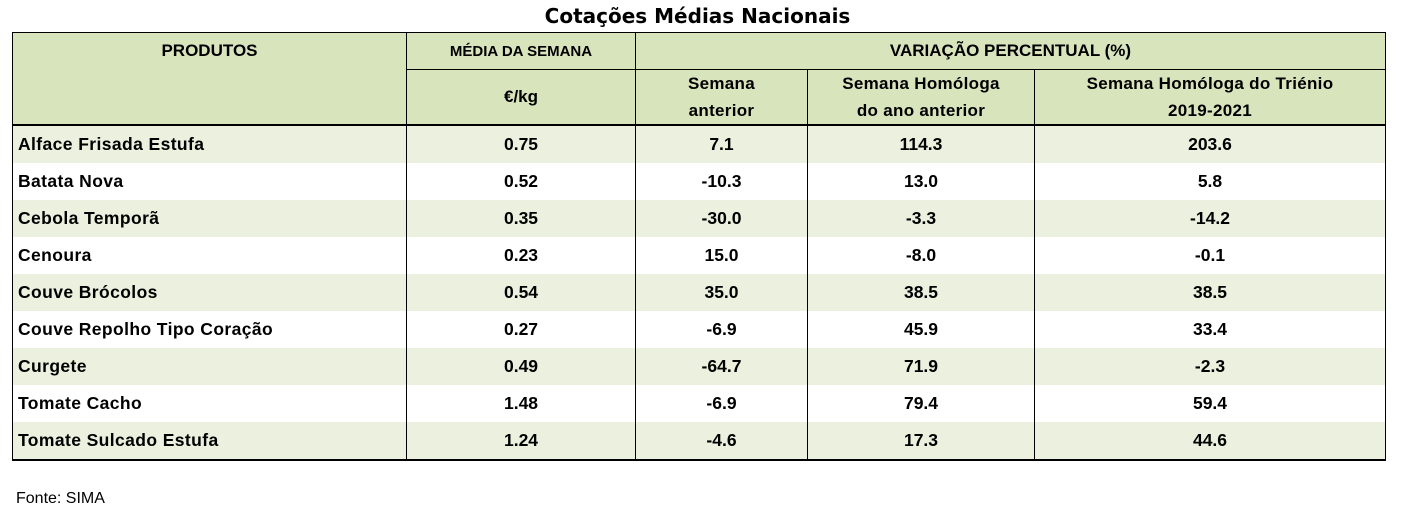  What do you see at coordinates (721, 255) in the screenshot?
I see `semana-anterior-cell: 15.0` at bounding box center [721, 255].